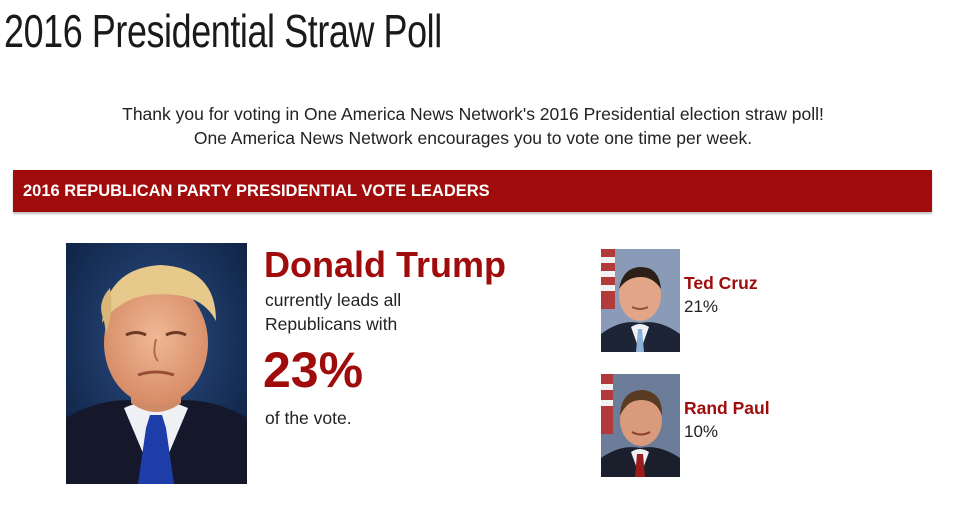 This screenshot has height=527, width=960. I want to click on leader-text-line-1: currently leads all, so click(333, 300).